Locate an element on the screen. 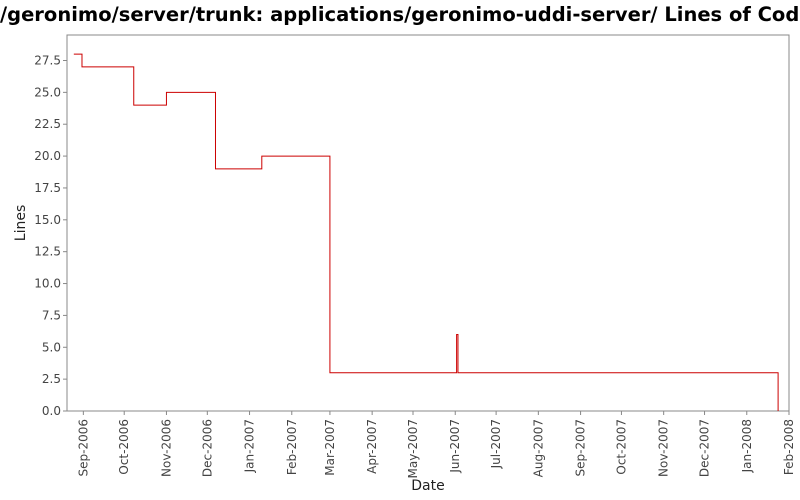  y-tick-label: 10.0 is located at coordinates (47, 284).